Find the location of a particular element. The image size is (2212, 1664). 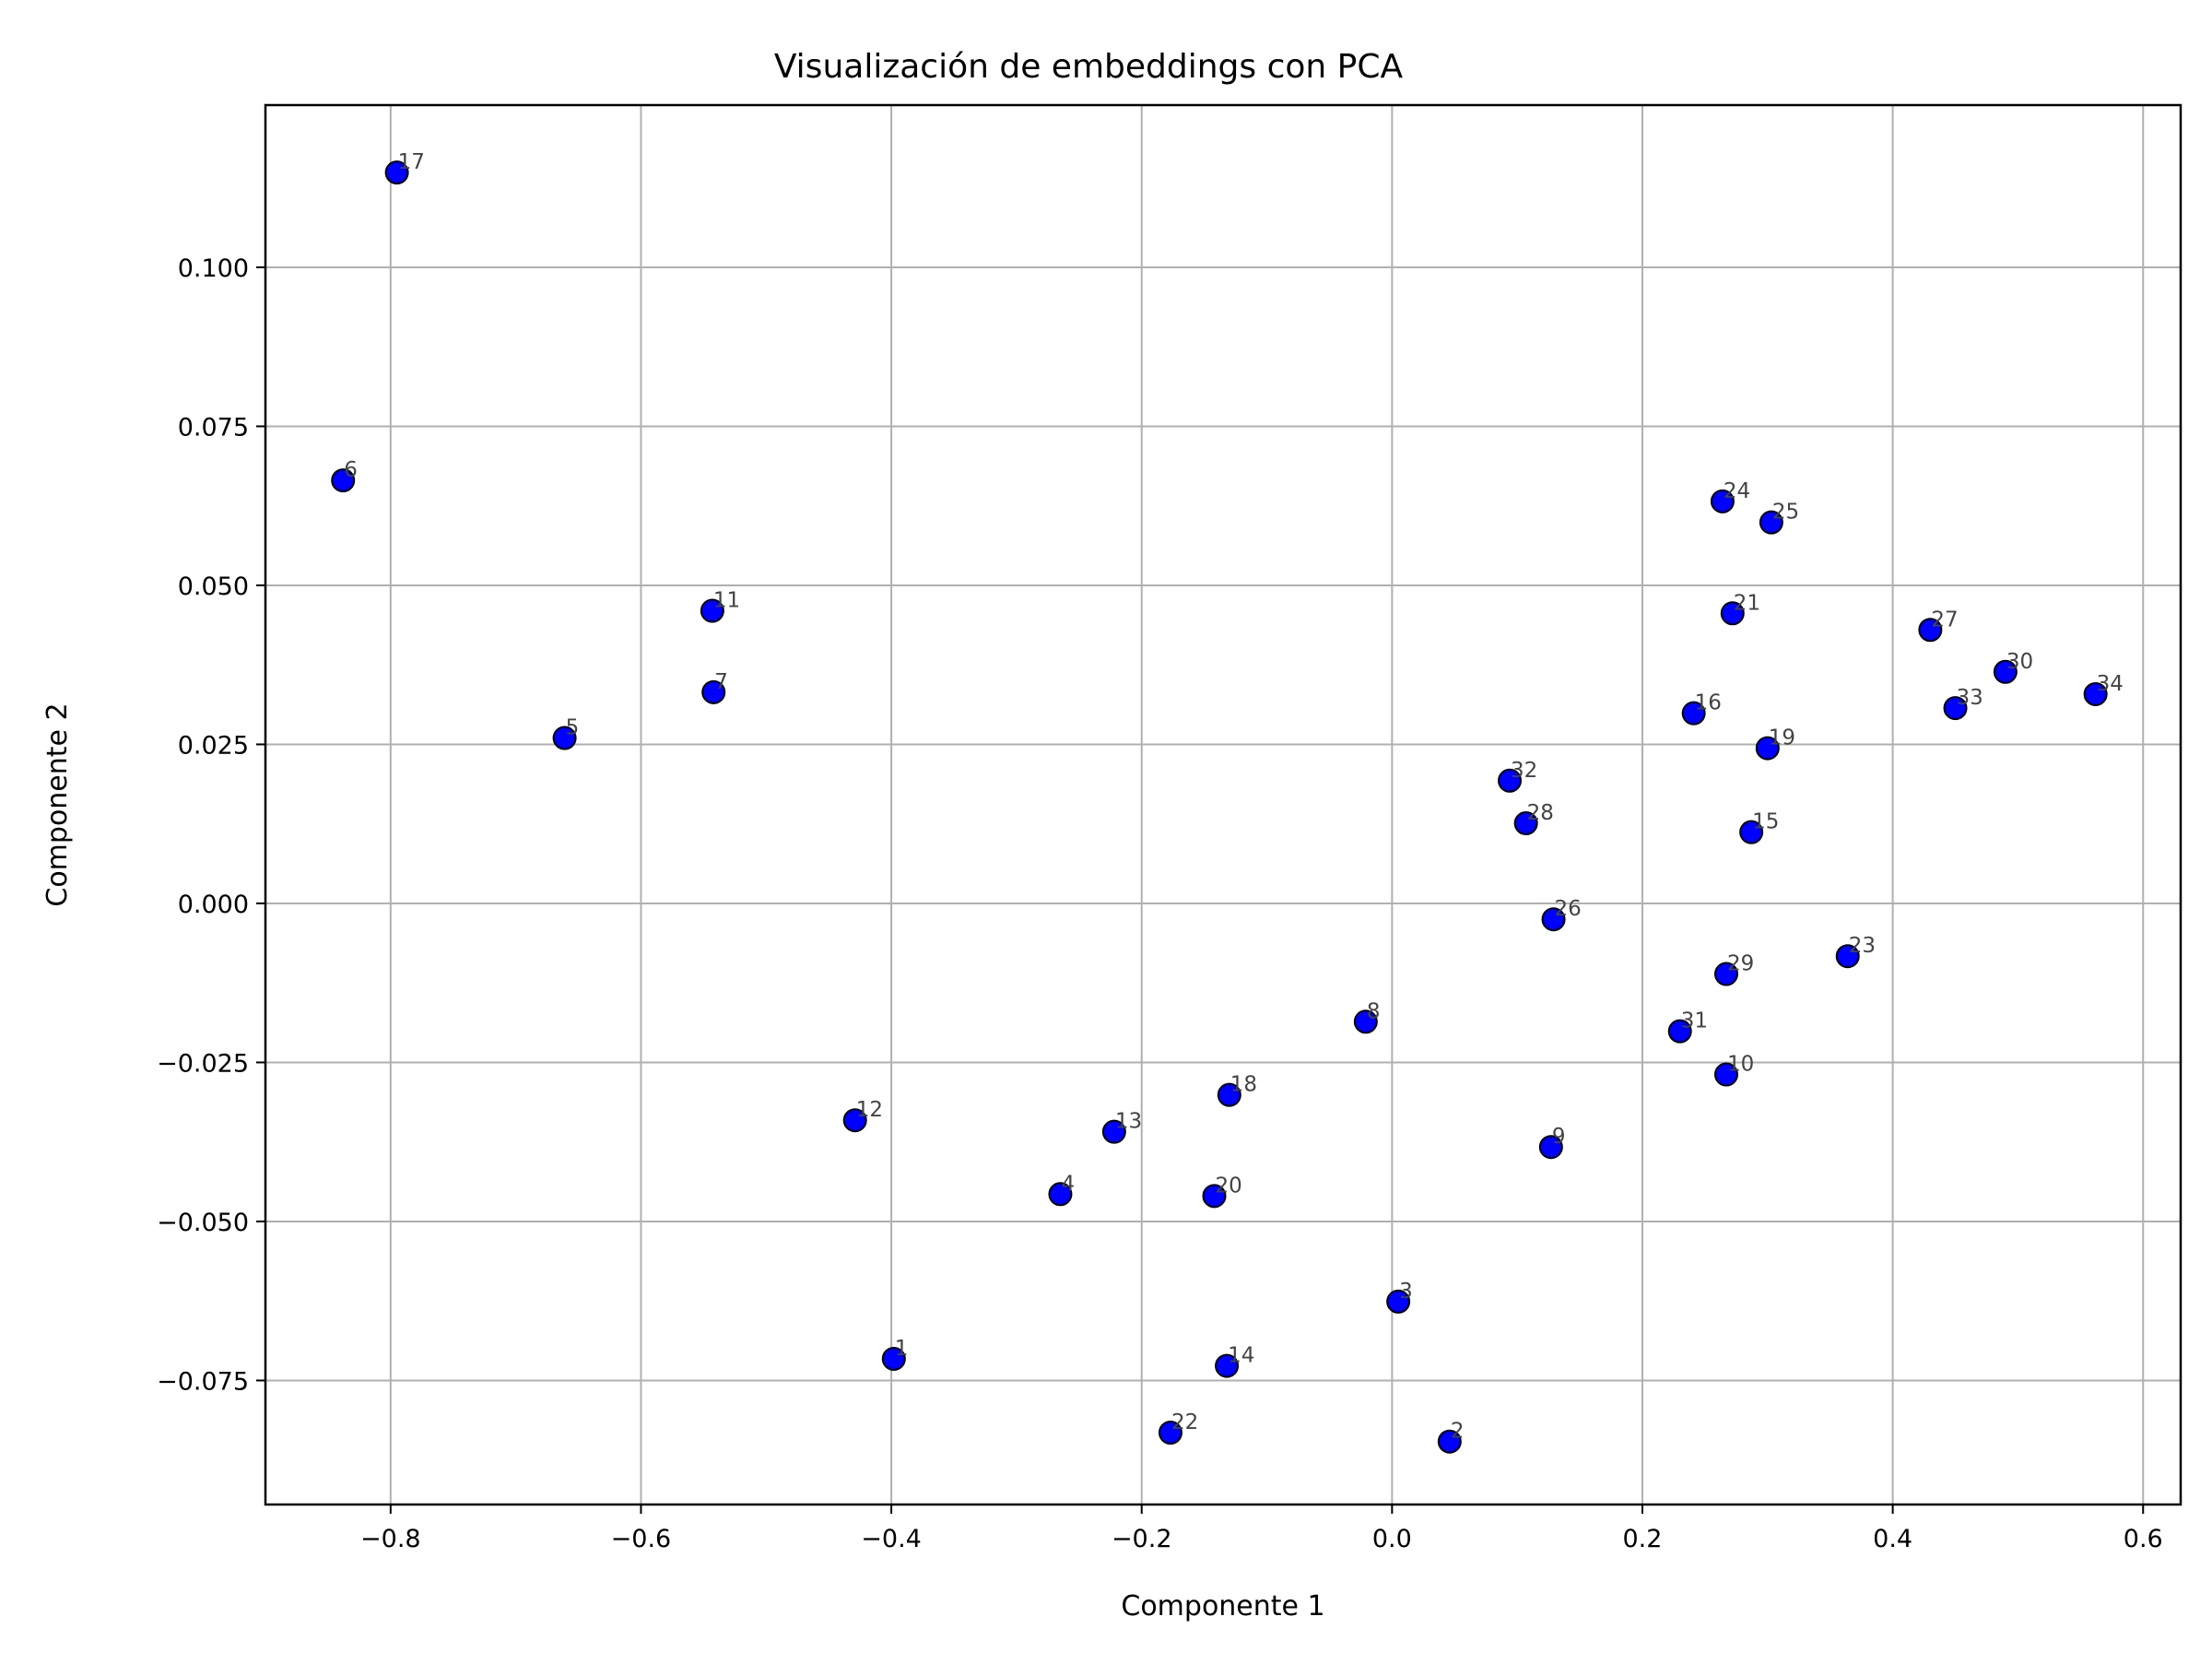

data-point-label: 10 is located at coordinates (1740, 1065).